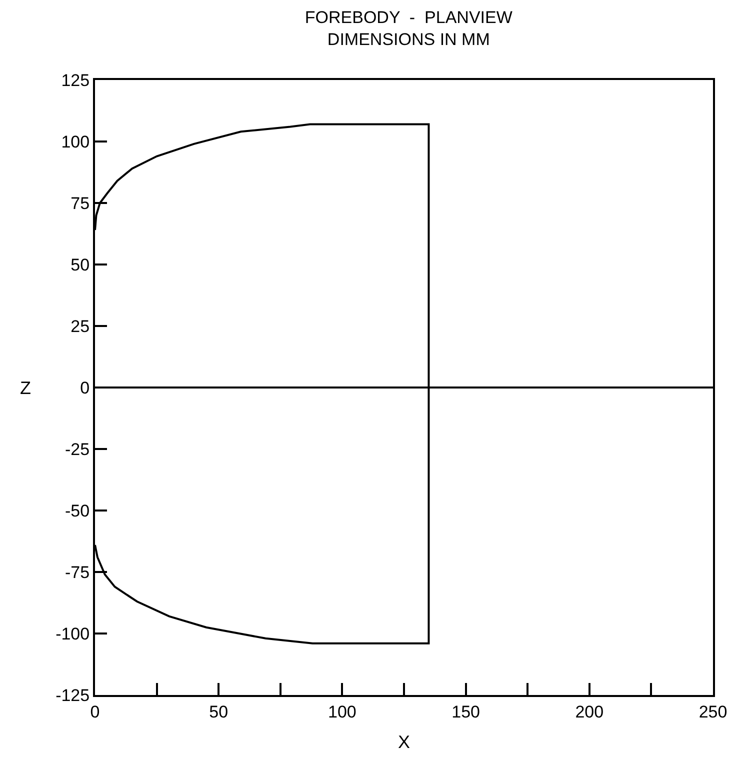  What do you see at coordinates (80, 203) in the screenshot?
I see `y-tick-label: 75` at bounding box center [80, 203].